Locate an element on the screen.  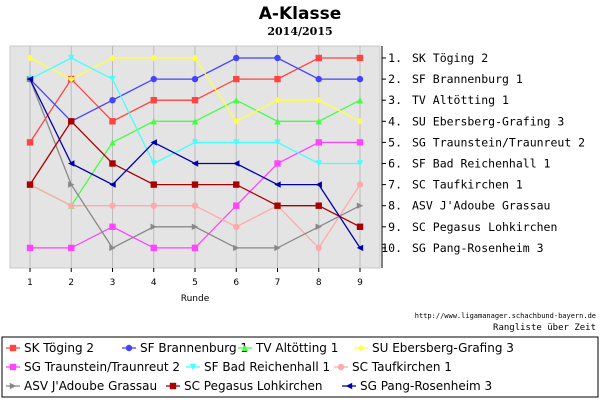
rank-team-name: SF Brannenburg 1 is located at coordinates (467, 79).